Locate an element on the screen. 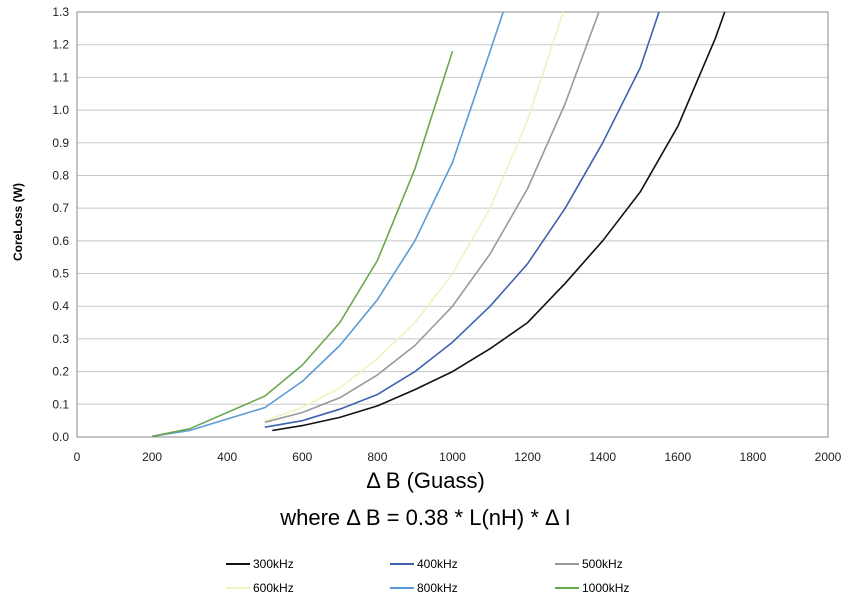  legend-label: 600kHz is located at coordinates (273, 588).